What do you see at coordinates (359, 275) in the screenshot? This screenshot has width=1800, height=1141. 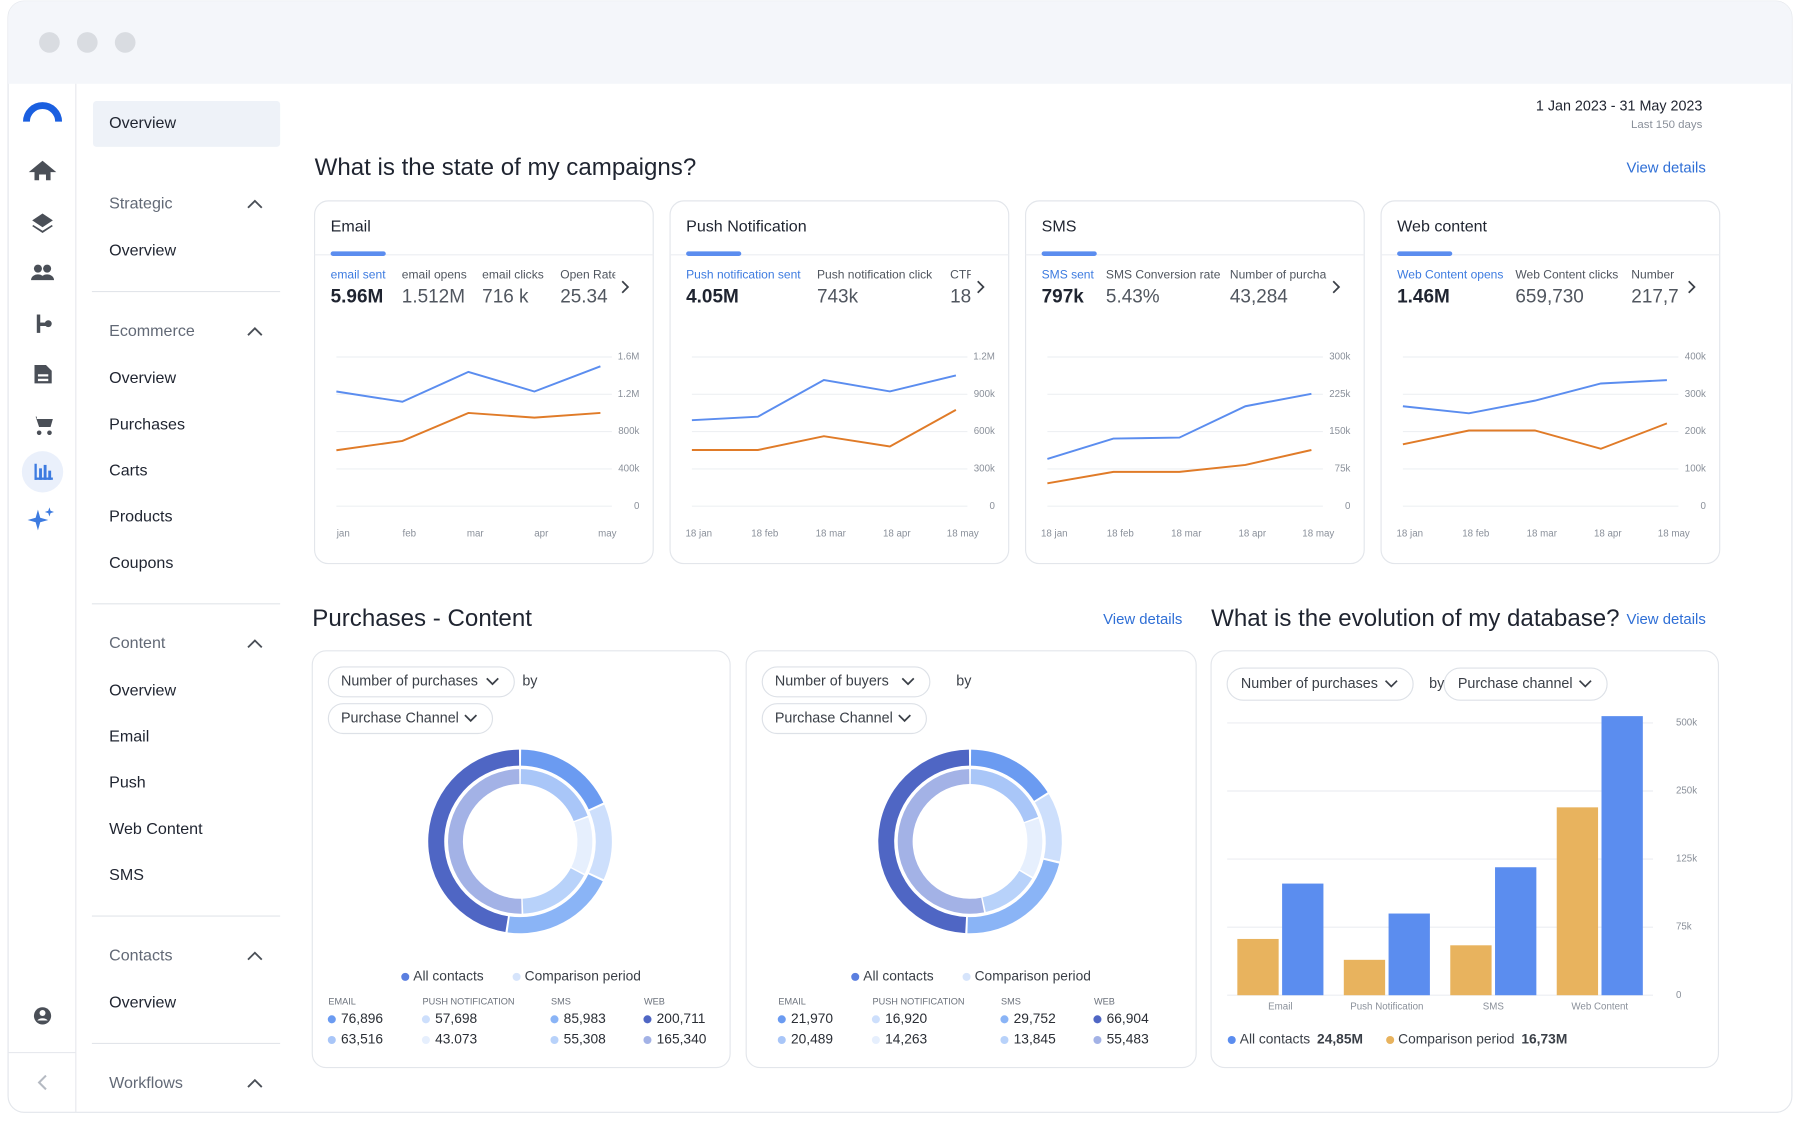 I see `metric-label: email sent` at bounding box center [359, 275].